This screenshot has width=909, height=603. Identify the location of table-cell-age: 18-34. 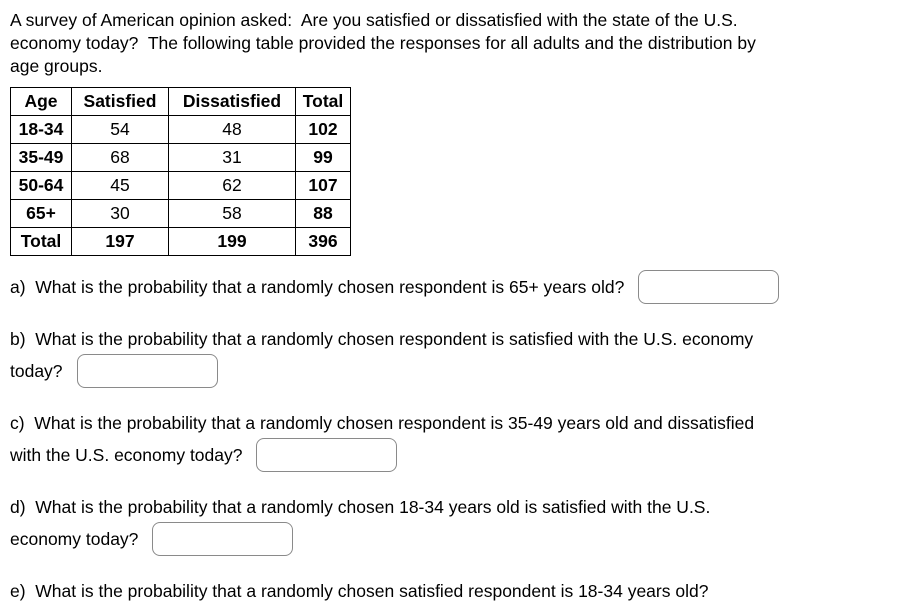
(41, 129).